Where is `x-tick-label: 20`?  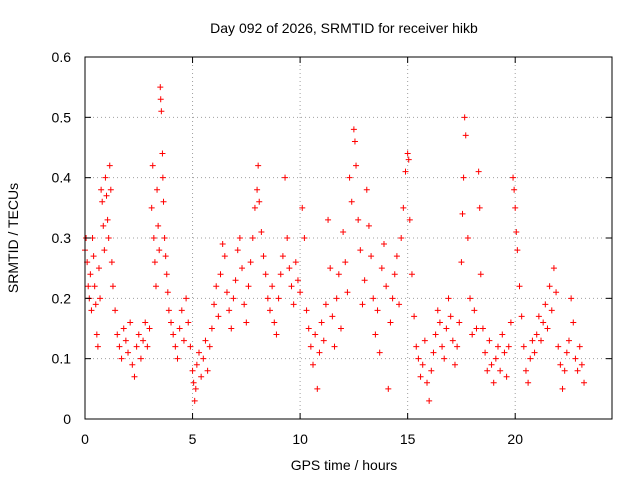 x-tick-label: 20 is located at coordinates (515, 439).